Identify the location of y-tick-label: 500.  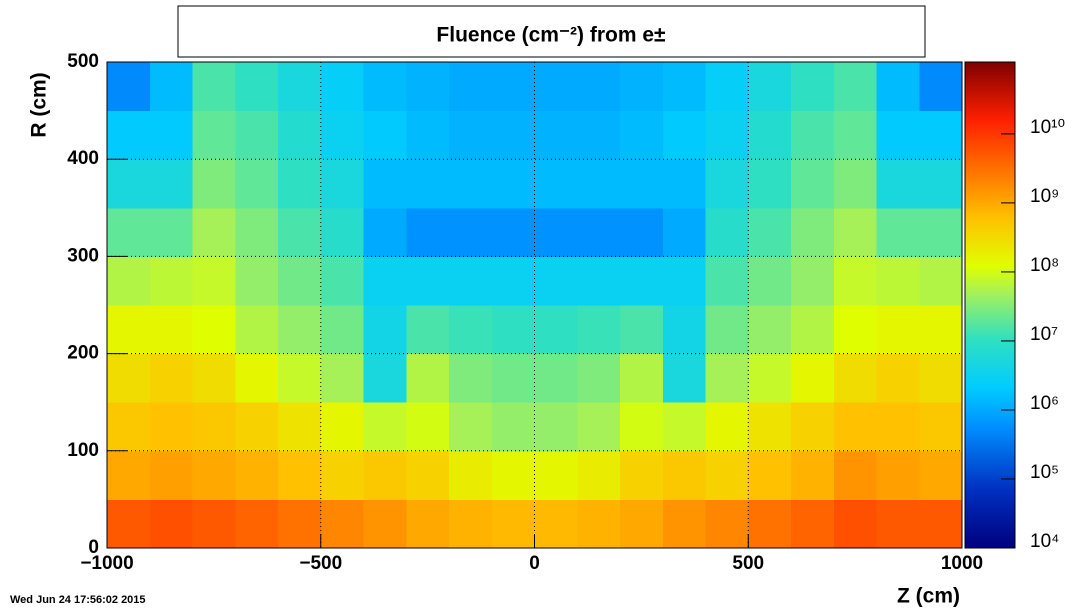
(83, 61).